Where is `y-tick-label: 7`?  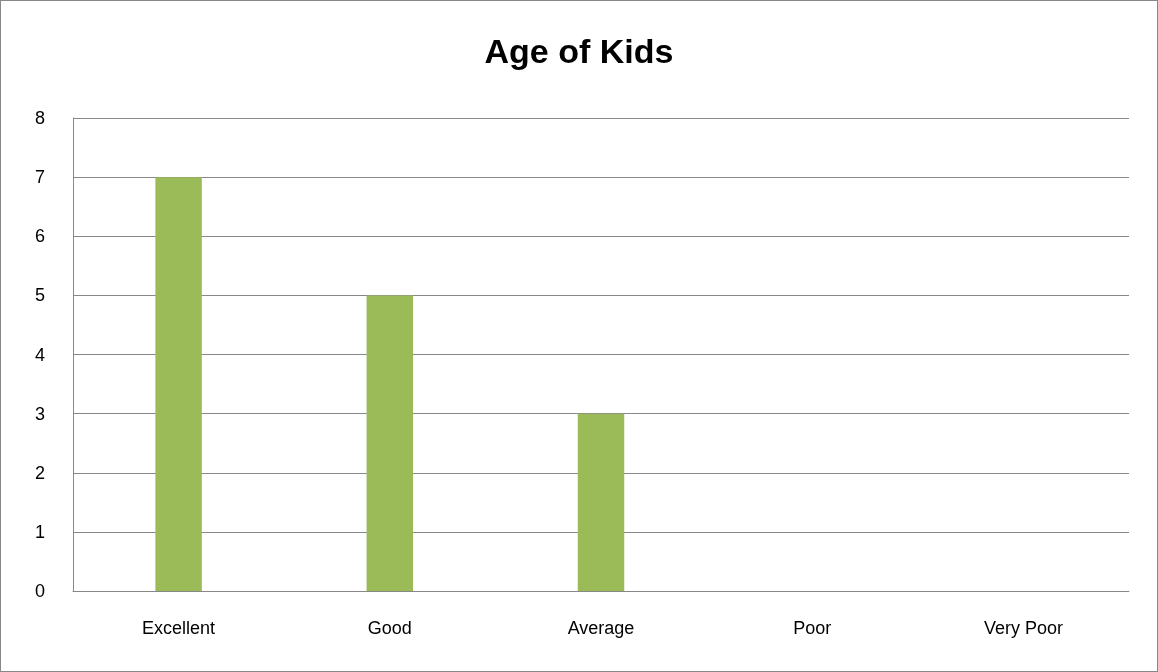 y-tick-label: 7 is located at coordinates (39, 177).